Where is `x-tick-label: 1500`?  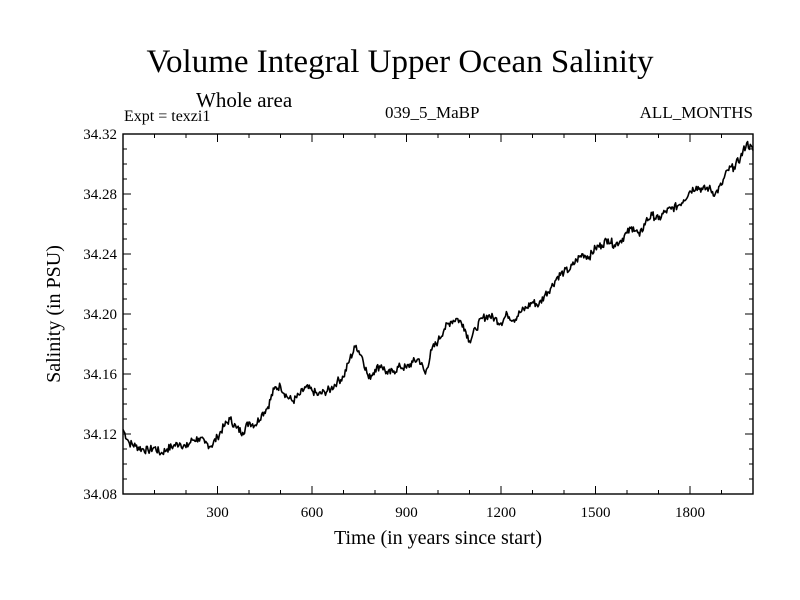 x-tick-label: 1500 is located at coordinates (596, 513).